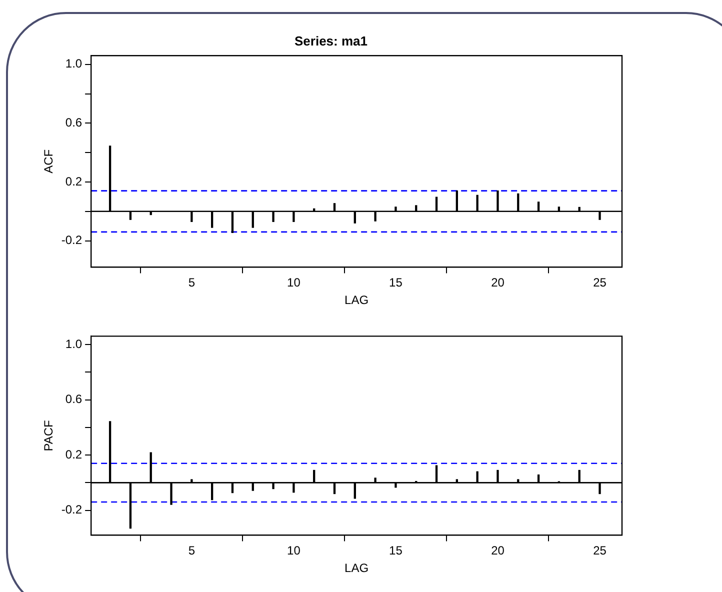  Describe the element at coordinates (49, 161) in the screenshot. I see `y-axis-title: ACF` at that location.